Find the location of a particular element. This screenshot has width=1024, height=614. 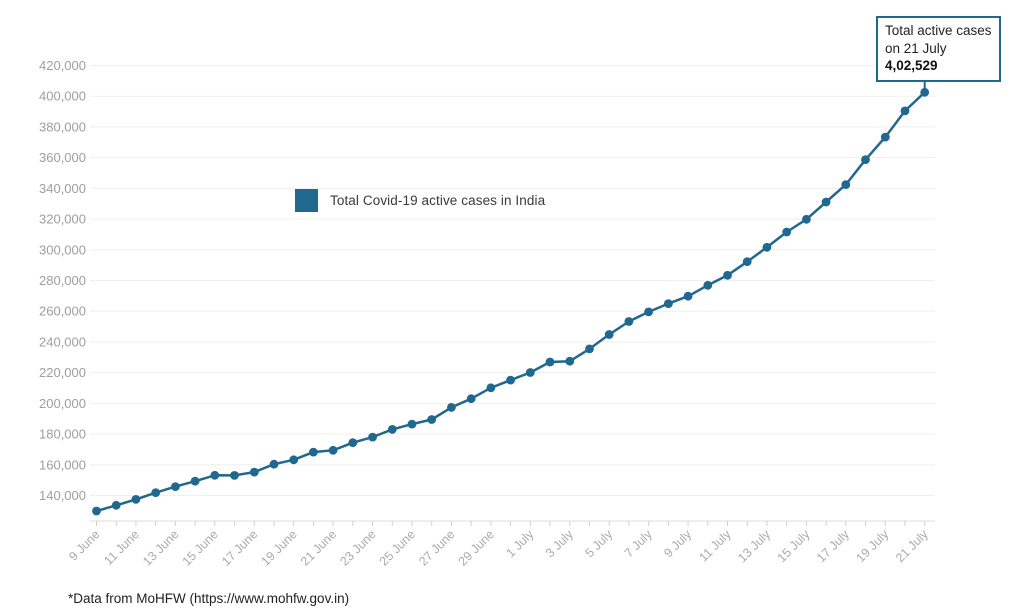

x-axis-label: 11 June is located at coordinates (121, 547).